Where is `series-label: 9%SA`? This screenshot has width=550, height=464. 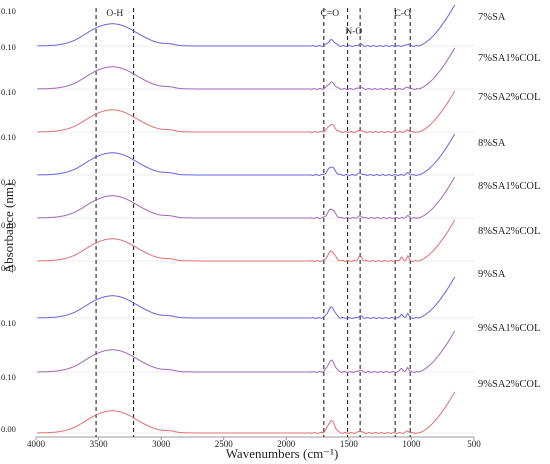 series-label: 9%SA is located at coordinates (492, 274).